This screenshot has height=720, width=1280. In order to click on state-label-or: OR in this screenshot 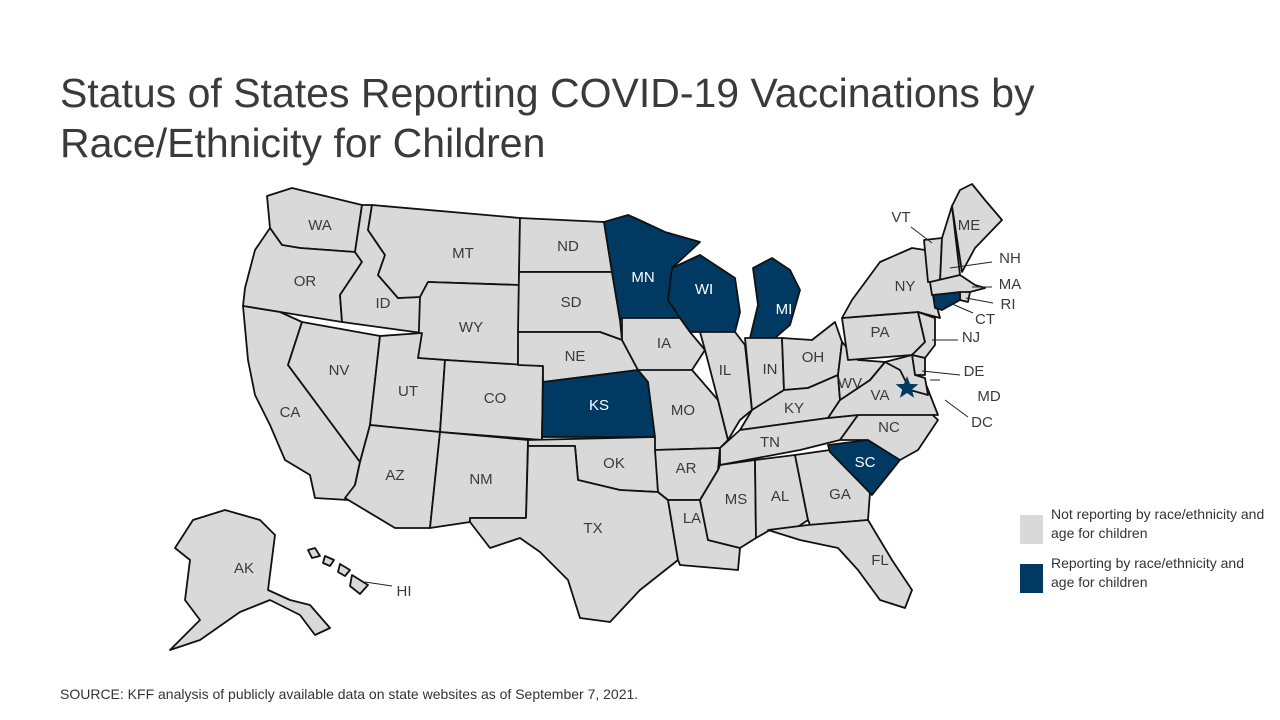, I will do `click(305, 281)`.